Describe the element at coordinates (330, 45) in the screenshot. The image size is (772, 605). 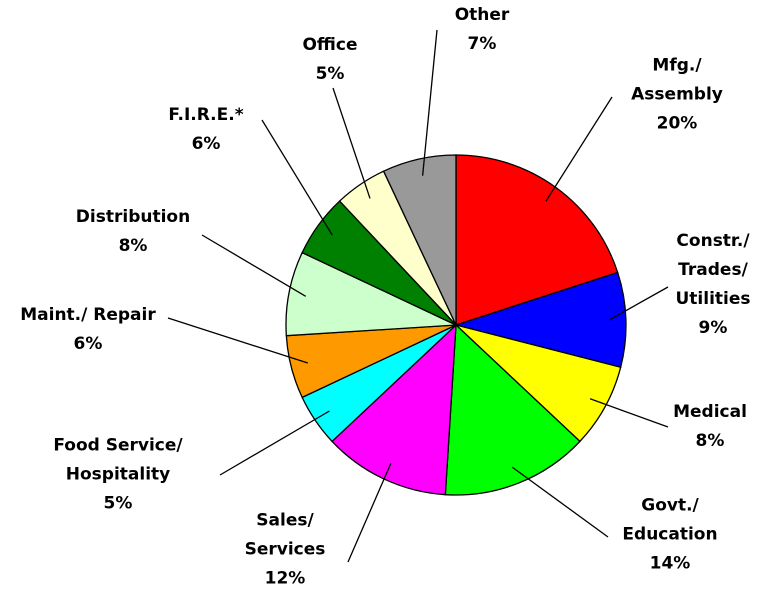
I see `category-label: Office` at that location.